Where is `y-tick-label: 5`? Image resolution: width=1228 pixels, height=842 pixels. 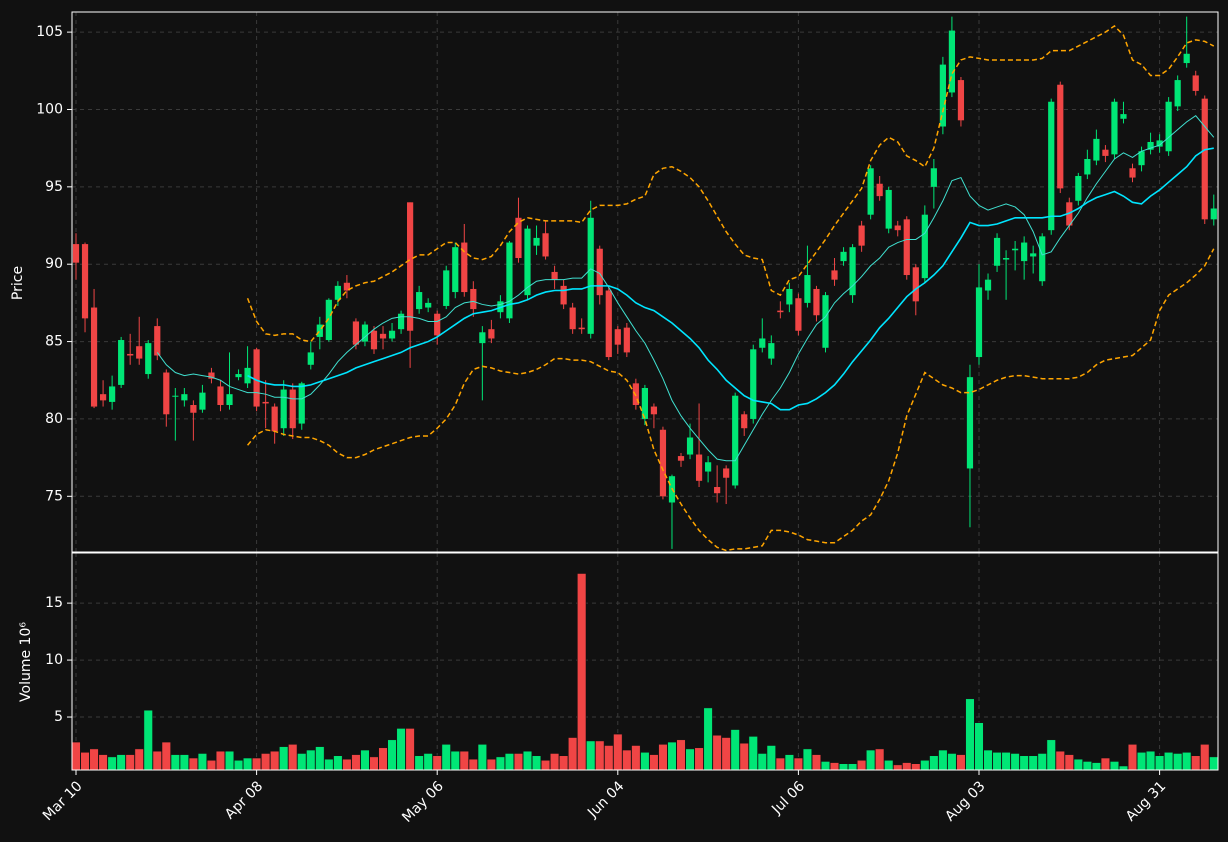 y-tick-label: 5 is located at coordinates (58, 717).